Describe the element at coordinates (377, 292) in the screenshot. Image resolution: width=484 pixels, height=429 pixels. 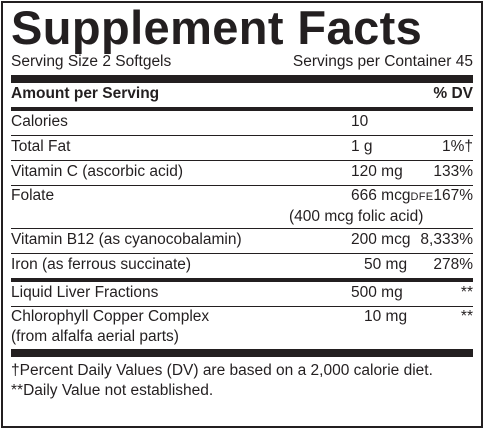
I see `nutrient-amount: 500 mg` at that location.